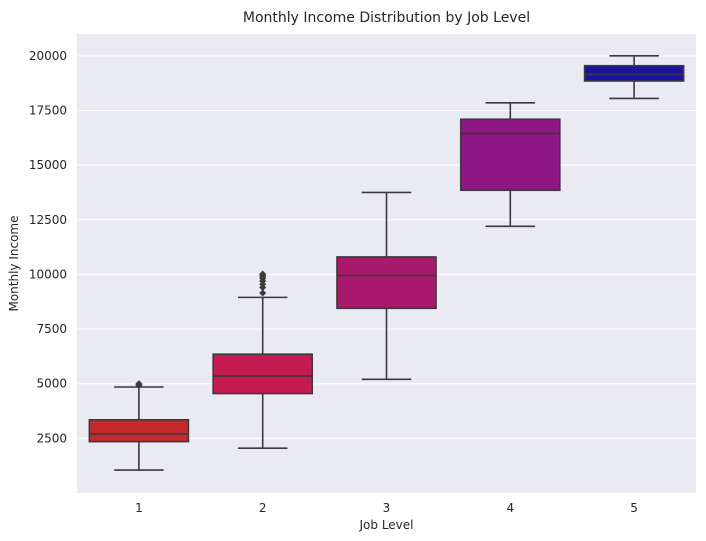 The image size is (706, 541). What do you see at coordinates (386, 525) in the screenshot?
I see `x-axis-label: Job Level` at bounding box center [386, 525].